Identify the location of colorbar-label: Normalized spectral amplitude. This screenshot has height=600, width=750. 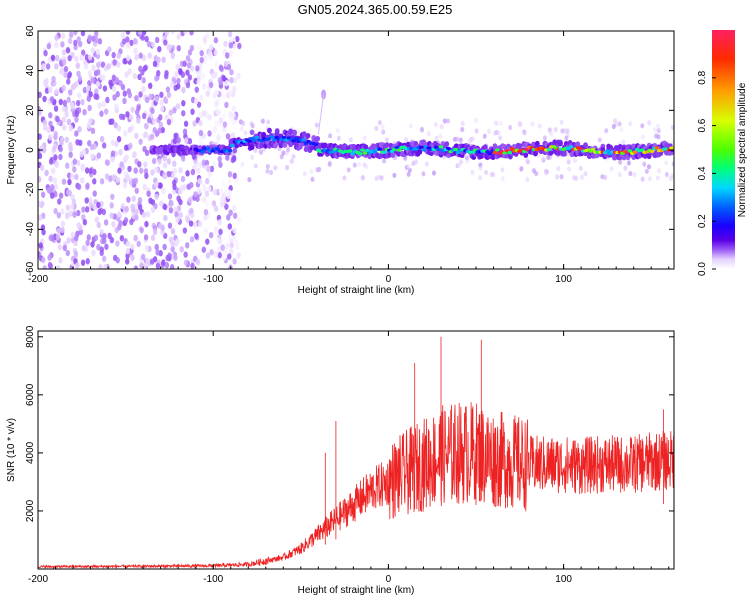
(742, 149).